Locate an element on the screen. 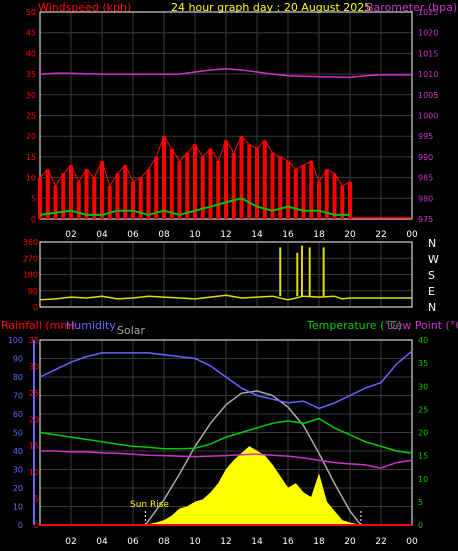 The height and width of the screenshot is (551, 458). humidity-axis-label: Humidity is located at coordinates (91, 325).